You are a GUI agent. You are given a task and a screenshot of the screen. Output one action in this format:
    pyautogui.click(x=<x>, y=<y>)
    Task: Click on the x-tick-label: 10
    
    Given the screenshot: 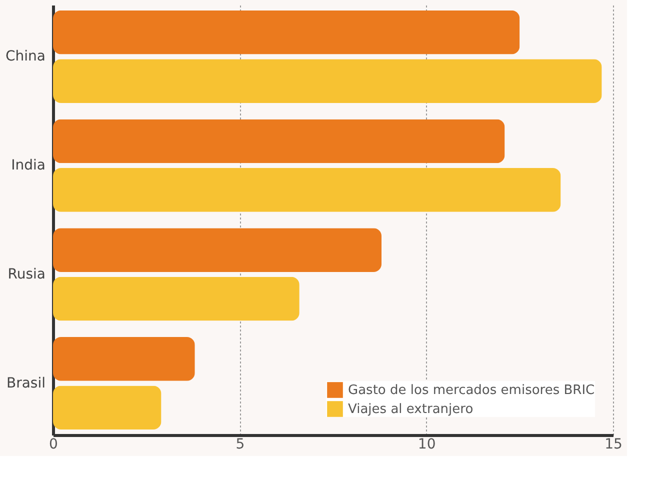 What is the action you would take?
    pyautogui.click(x=427, y=444)
    